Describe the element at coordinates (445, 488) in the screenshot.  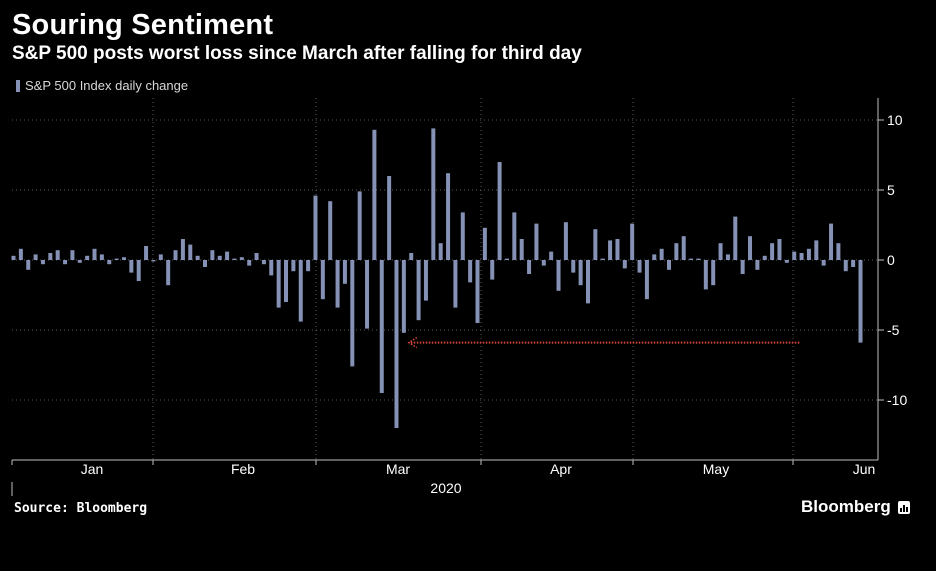
I see `x-axis-year-label: 2020` at that location.